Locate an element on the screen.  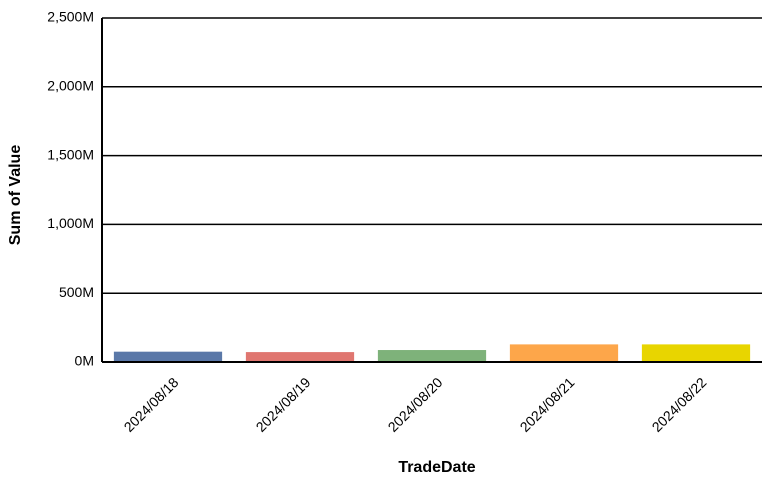
x-axis-title: TradeDate is located at coordinates (436, 467).